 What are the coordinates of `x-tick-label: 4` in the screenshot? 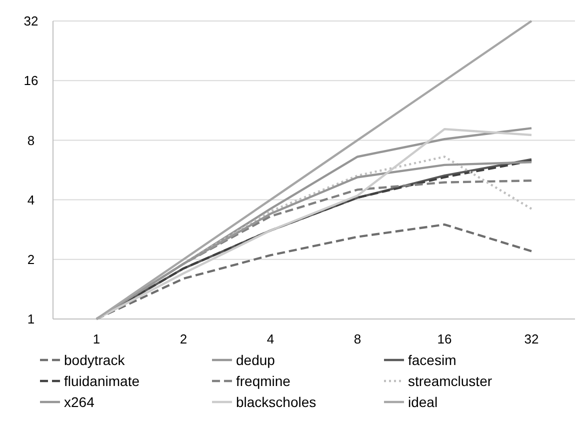 It's located at (270, 339).